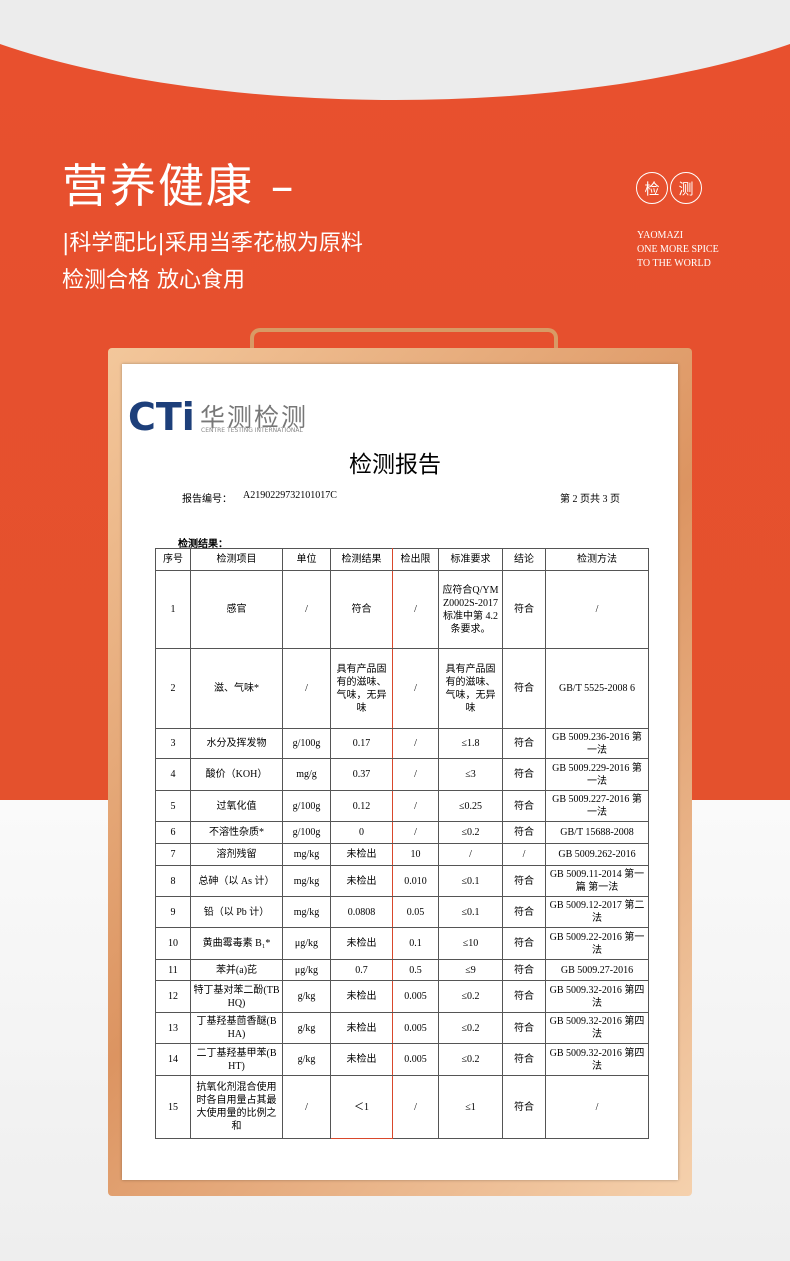 The height and width of the screenshot is (1261, 790). I want to click on table-cell: 8, so click(173, 881).